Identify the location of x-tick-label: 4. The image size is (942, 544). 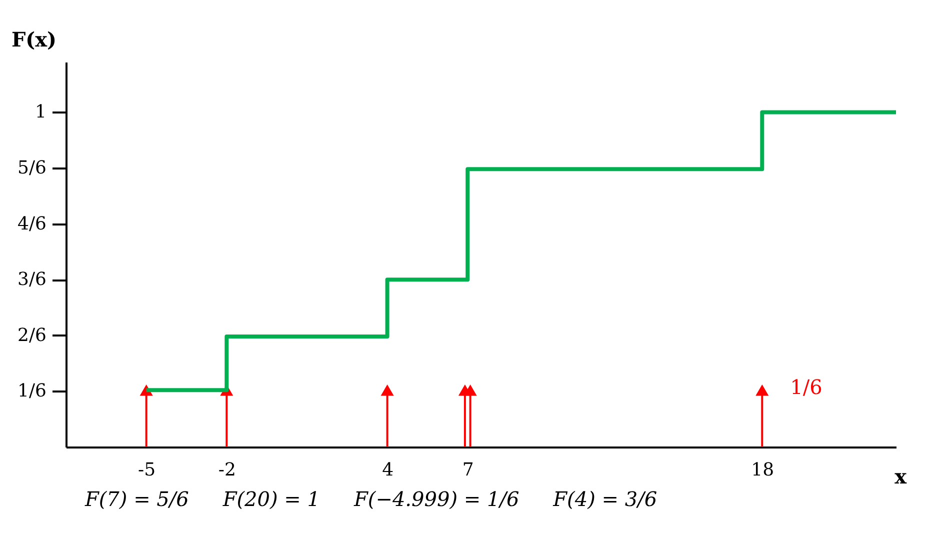
(388, 470).